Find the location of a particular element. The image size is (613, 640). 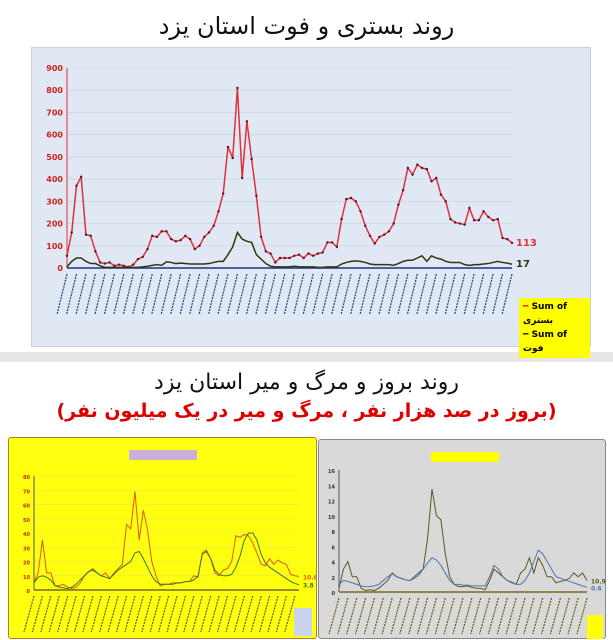

y-tick-label: 80 is located at coordinates (26, 478).